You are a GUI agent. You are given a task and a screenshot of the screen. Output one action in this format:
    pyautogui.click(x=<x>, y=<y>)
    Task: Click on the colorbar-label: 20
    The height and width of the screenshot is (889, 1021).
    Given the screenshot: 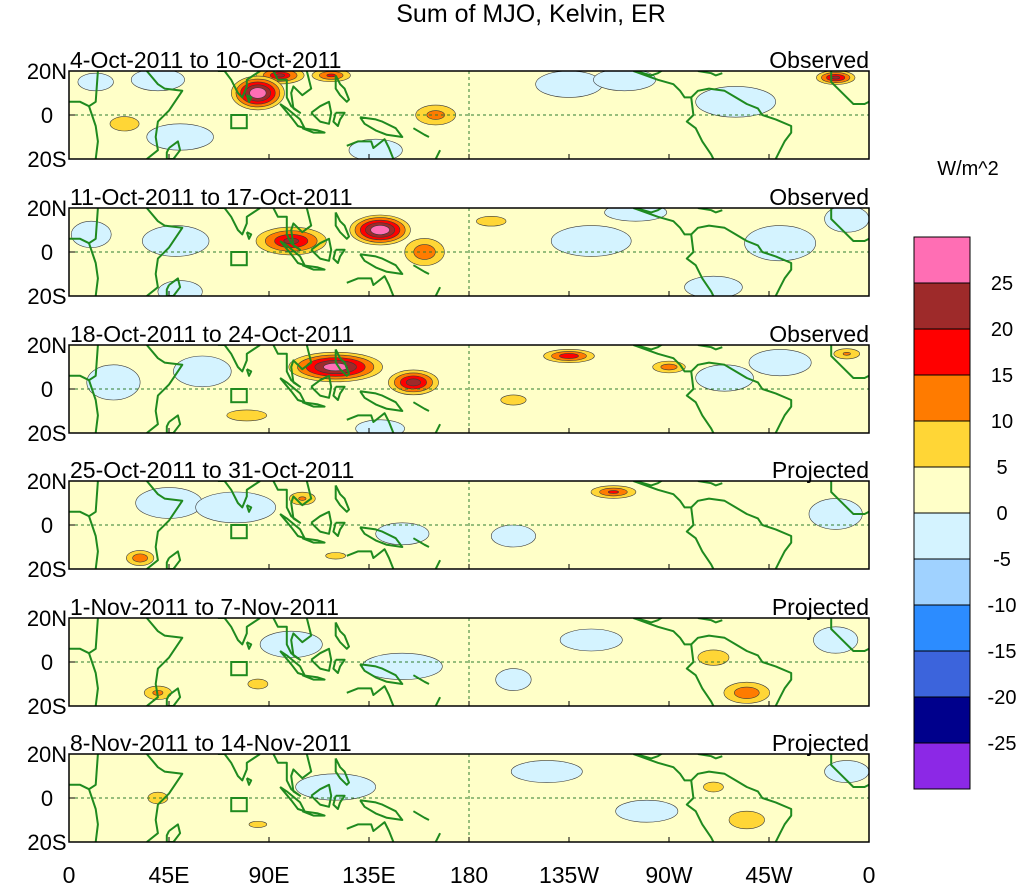 What is the action you would take?
    pyautogui.click(x=1002, y=330)
    